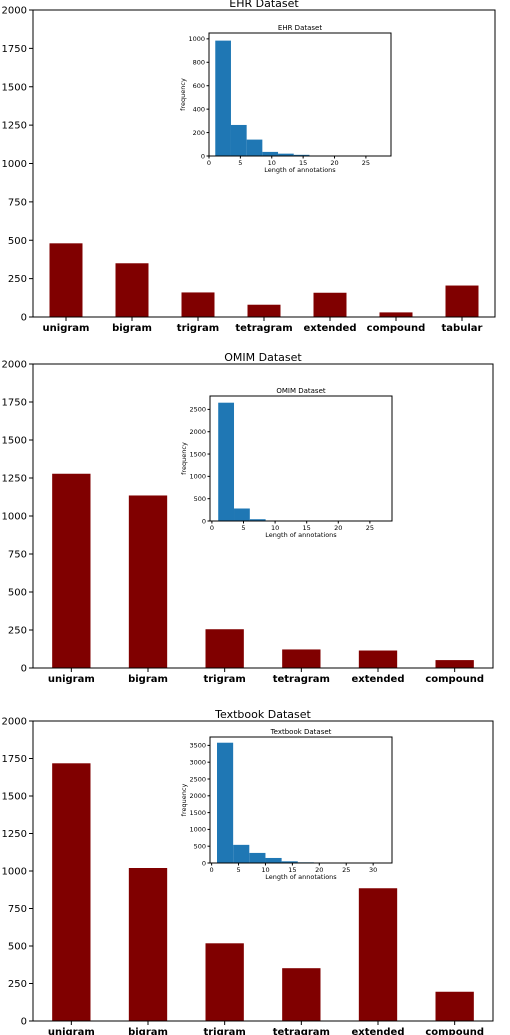  What do you see at coordinates (224, 1031) in the screenshot?
I see `x-tick-label-trigram: trigram` at bounding box center [224, 1031].